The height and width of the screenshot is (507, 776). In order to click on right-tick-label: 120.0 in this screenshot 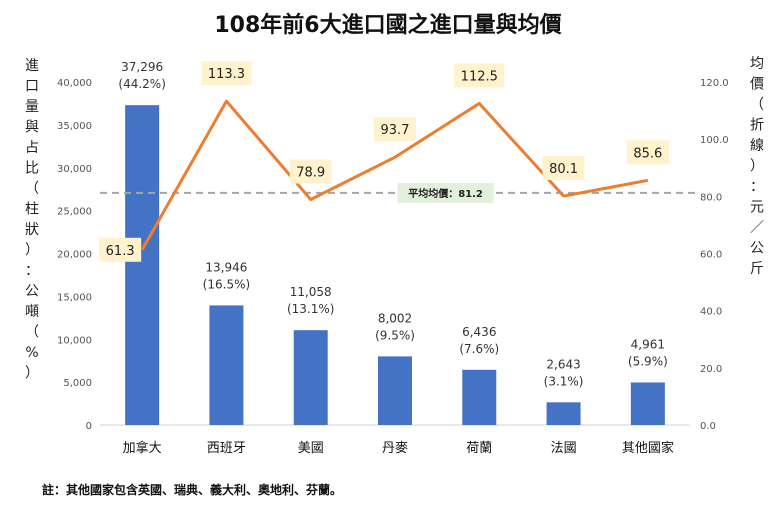, I will do `click(714, 83)`.